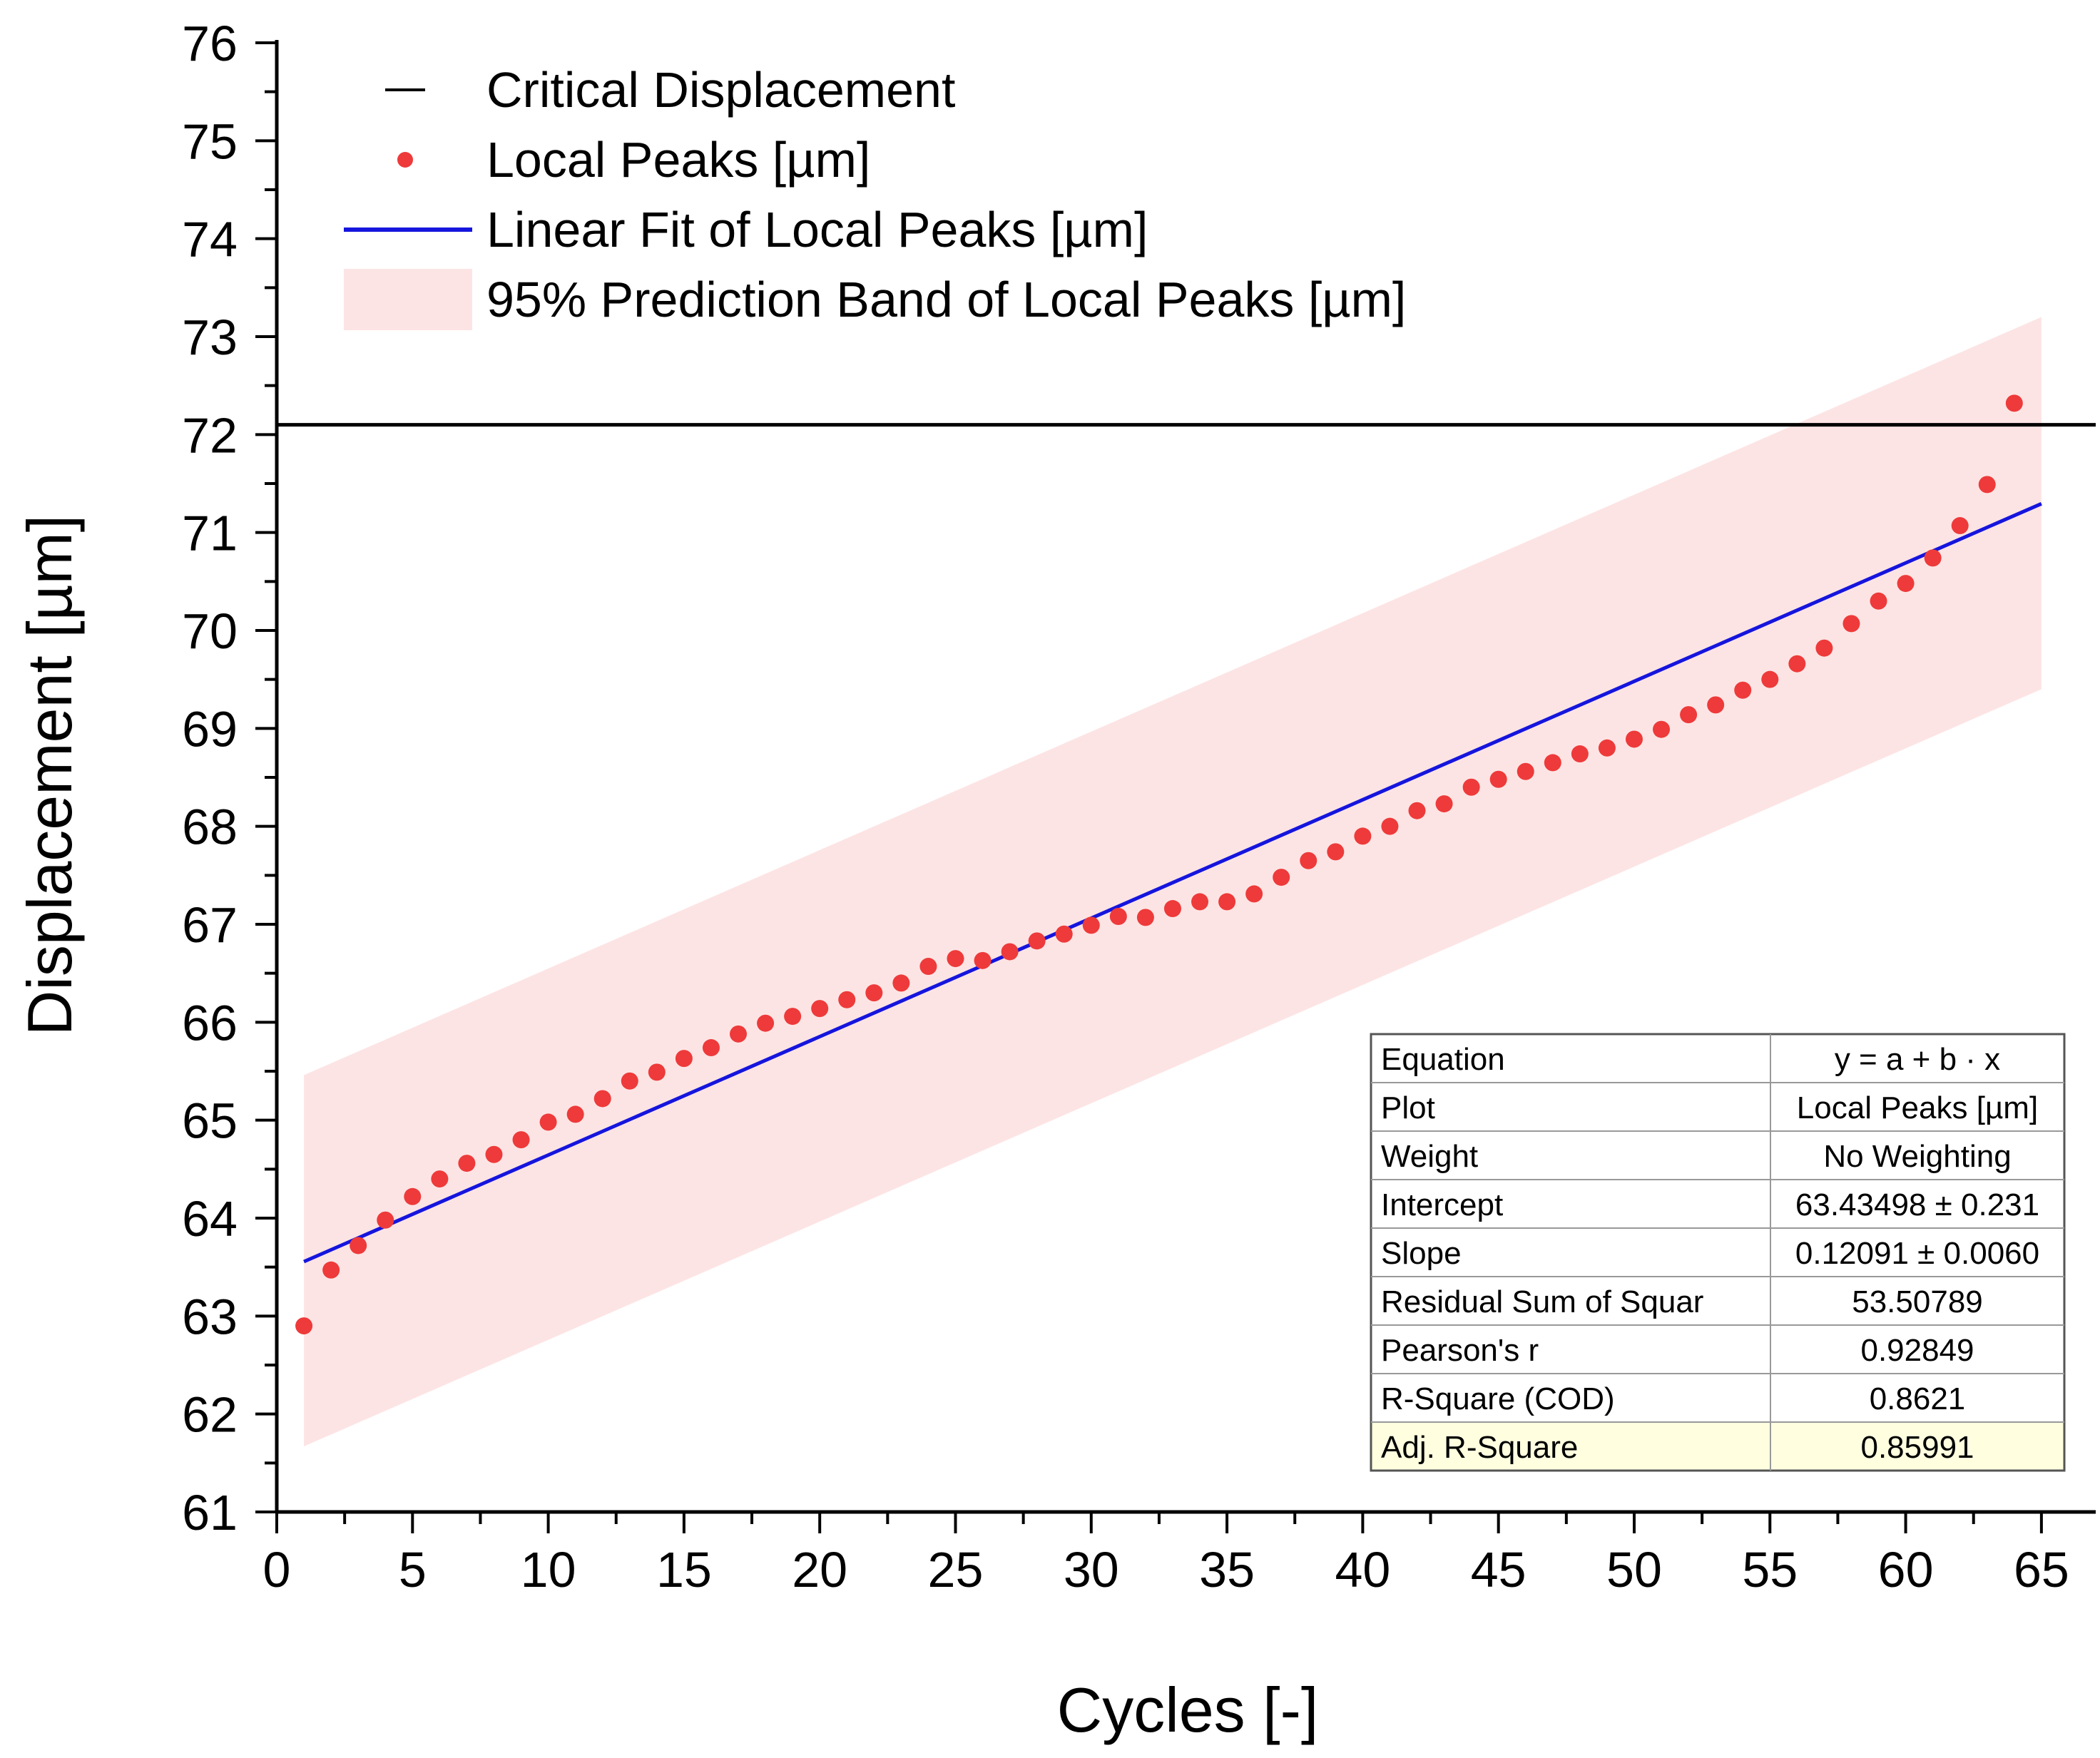  Describe the element at coordinates (1917, 1253) in the screenshot. I see `stats-value: 0.12091 ± 0.0060` at that location.